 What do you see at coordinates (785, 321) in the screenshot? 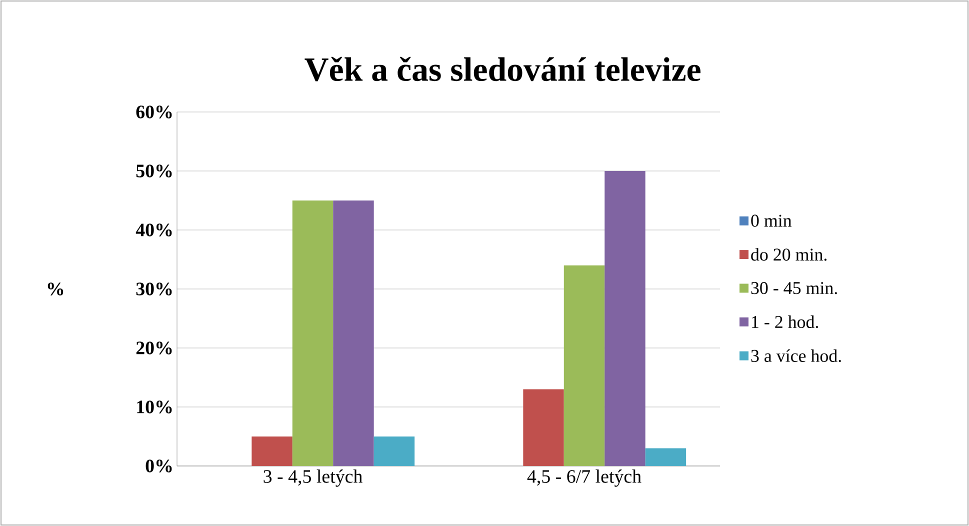
I see `legend-label: 1 - 2 hod.` at bounding box center [785, 321].